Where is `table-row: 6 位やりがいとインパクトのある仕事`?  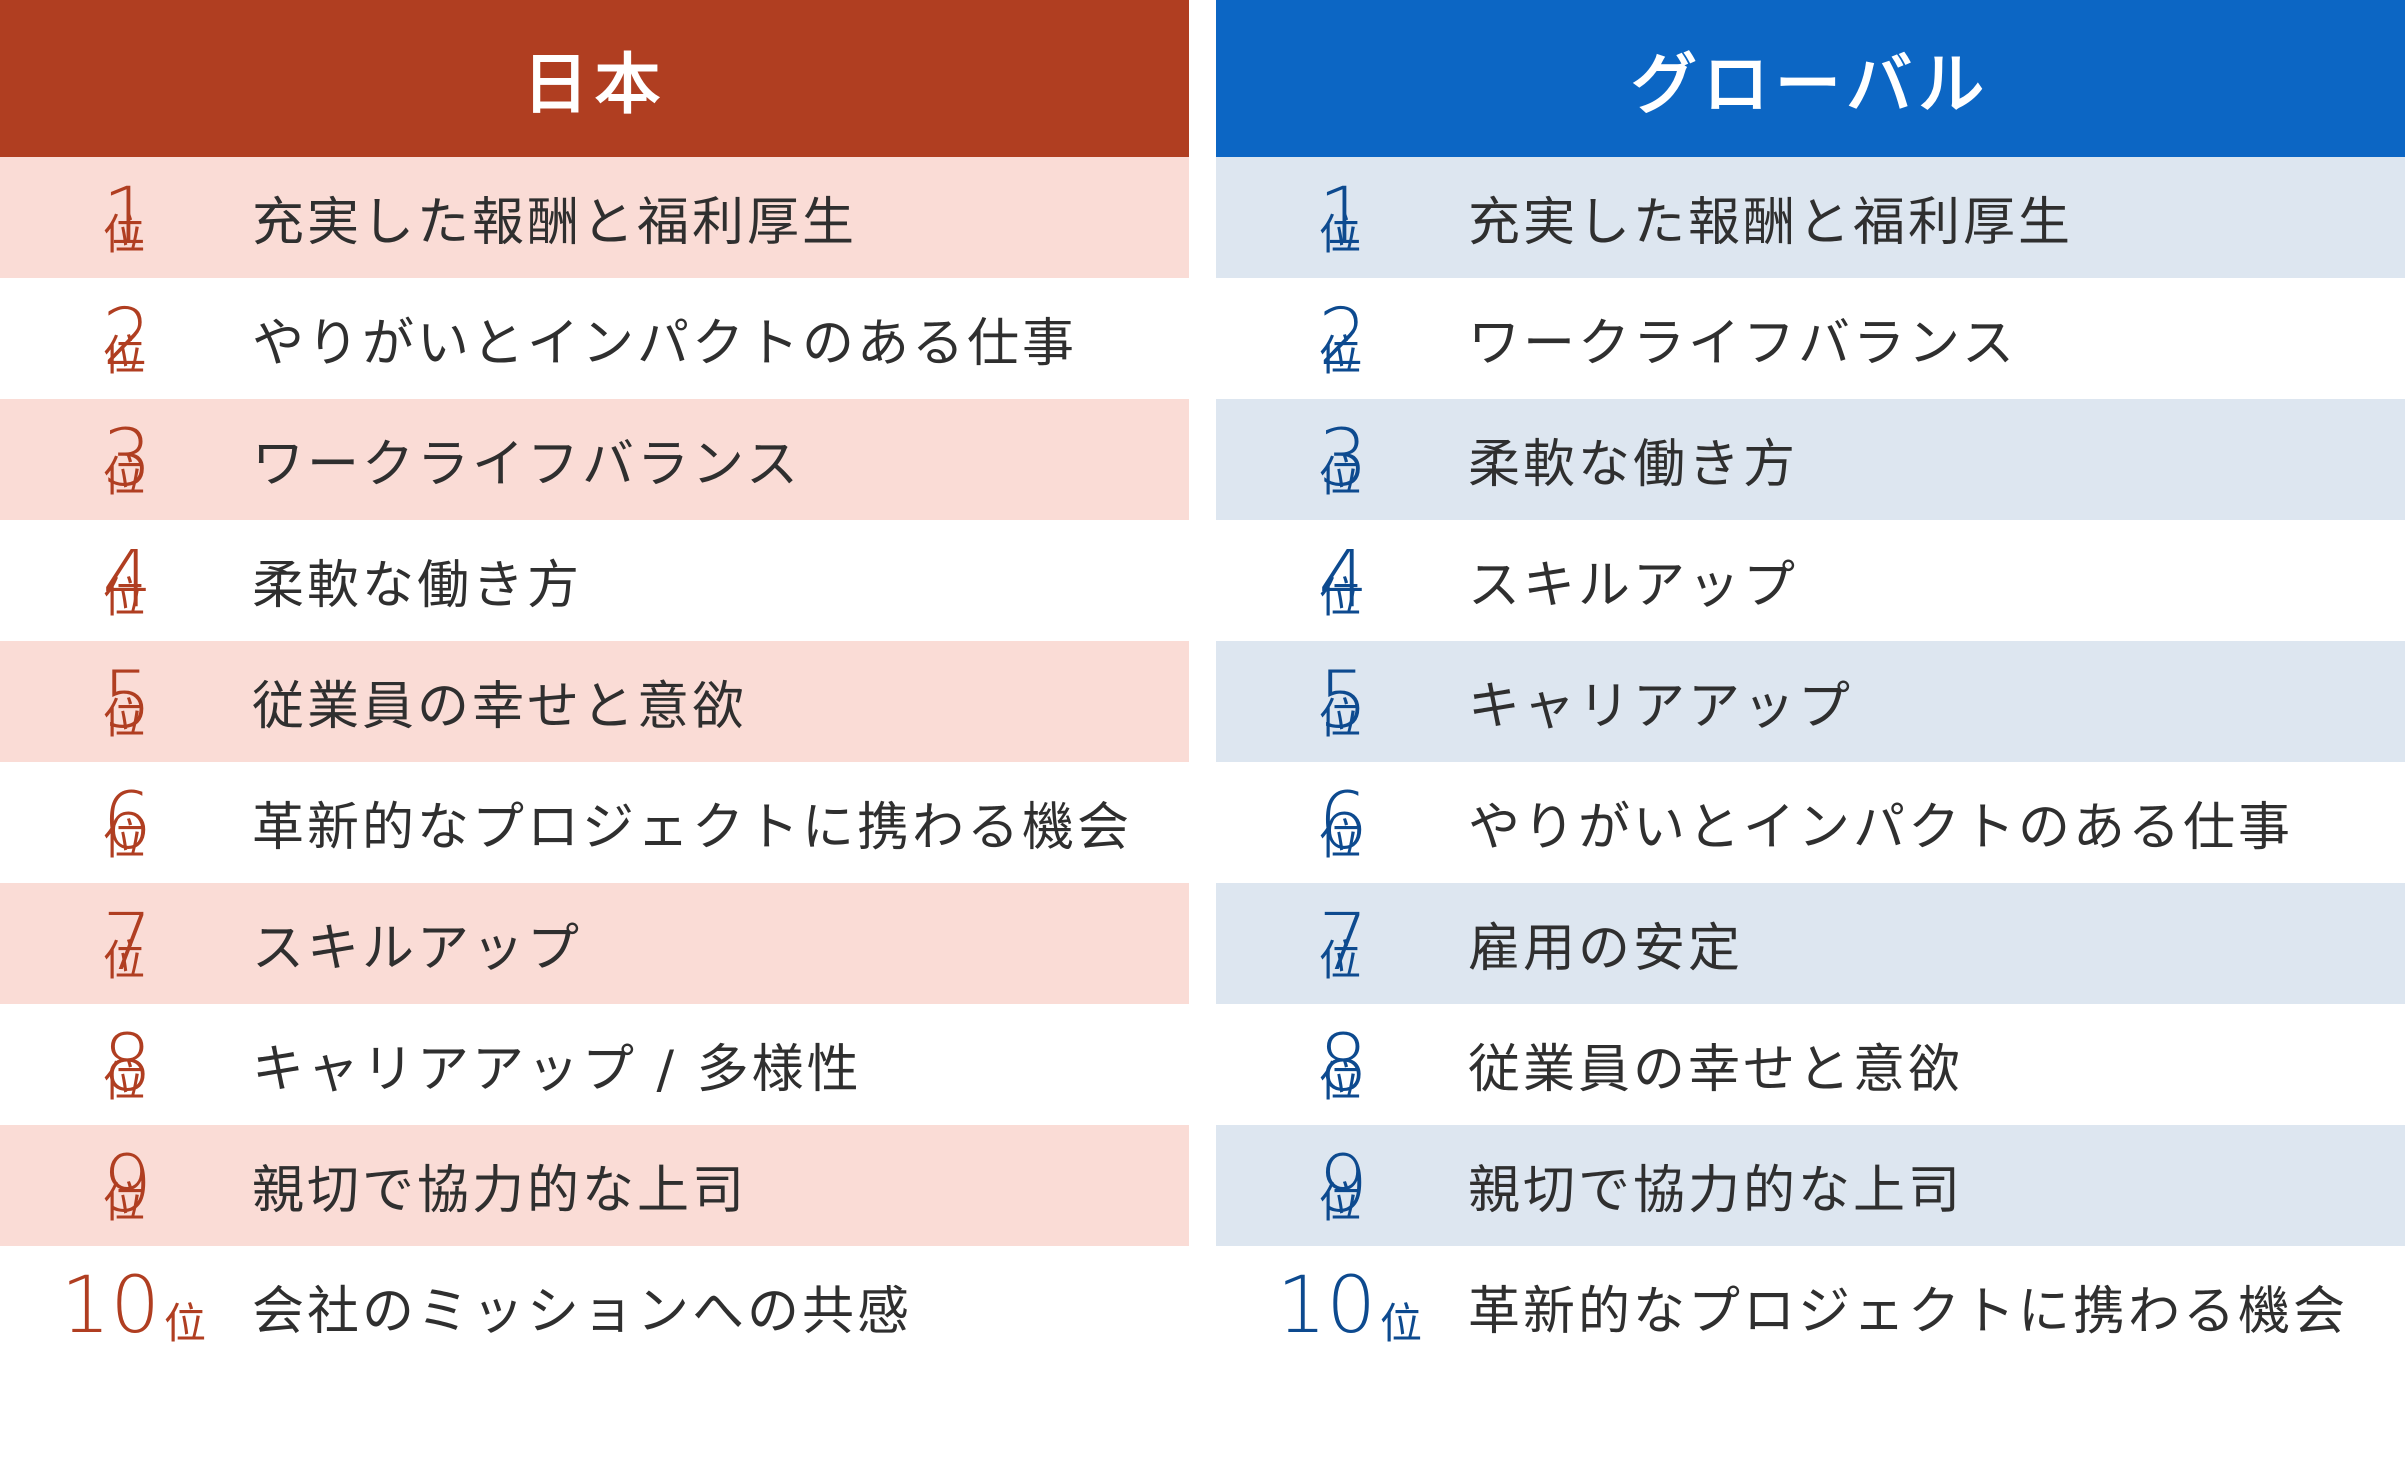
table-row: 6 位やりがいとインパクトのある仕事 is located at coordinates (1810, 822).